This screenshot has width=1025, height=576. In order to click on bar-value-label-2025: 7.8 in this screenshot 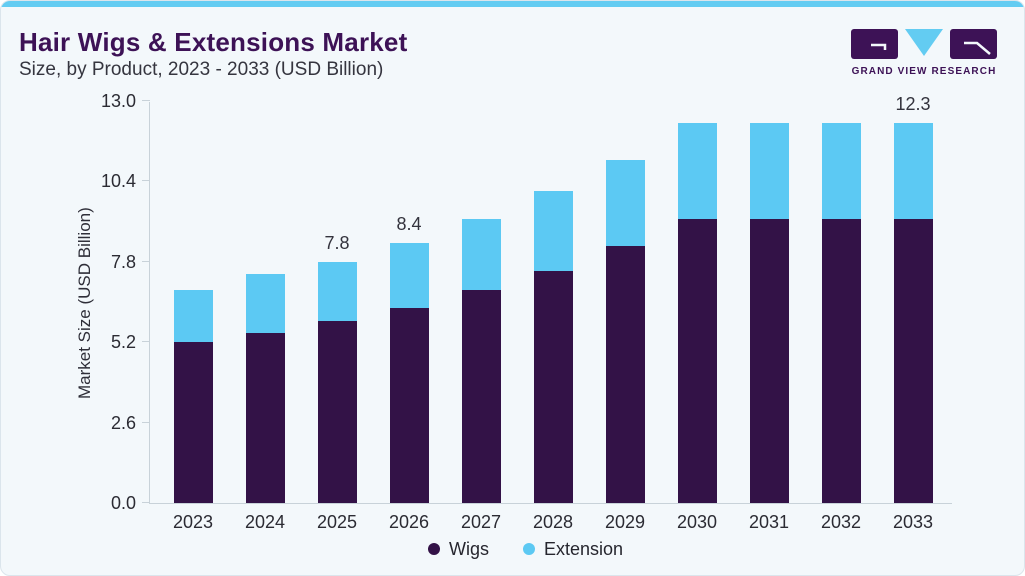, I will do `click(337, 242)`.